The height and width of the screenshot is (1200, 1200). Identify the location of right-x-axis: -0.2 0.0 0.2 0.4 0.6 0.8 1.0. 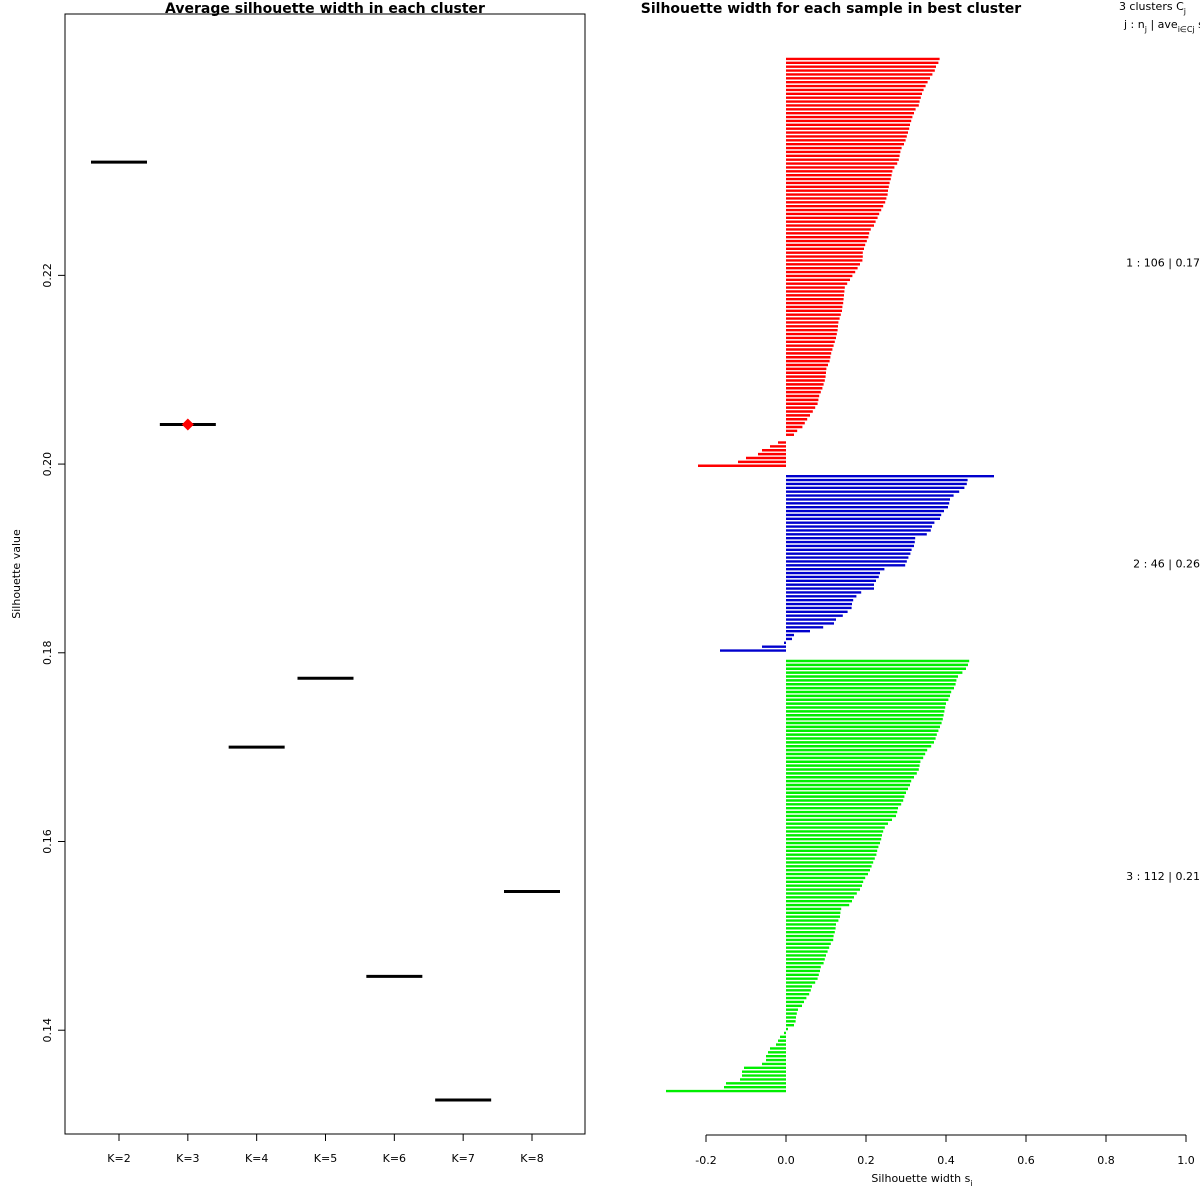
(945, 1150).